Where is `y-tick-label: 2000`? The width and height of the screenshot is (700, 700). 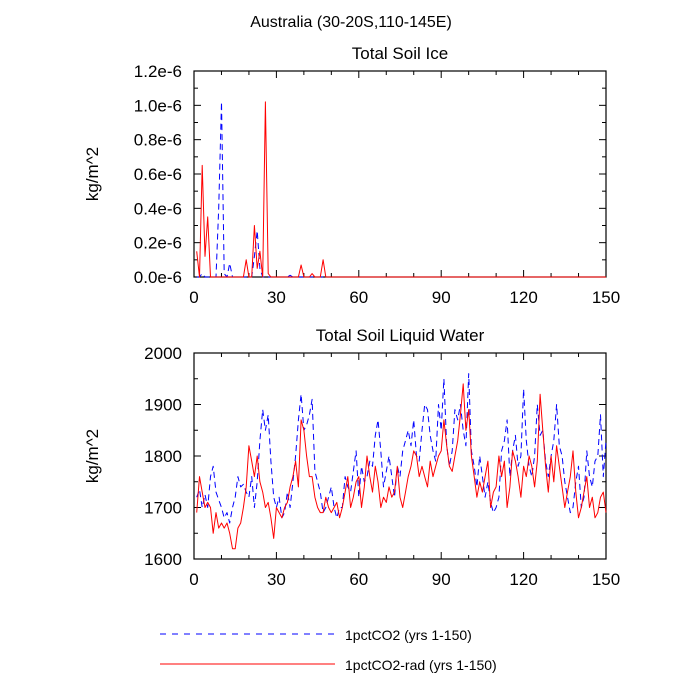 y-tick-label: 2000 is located at coordinates (163, 353).